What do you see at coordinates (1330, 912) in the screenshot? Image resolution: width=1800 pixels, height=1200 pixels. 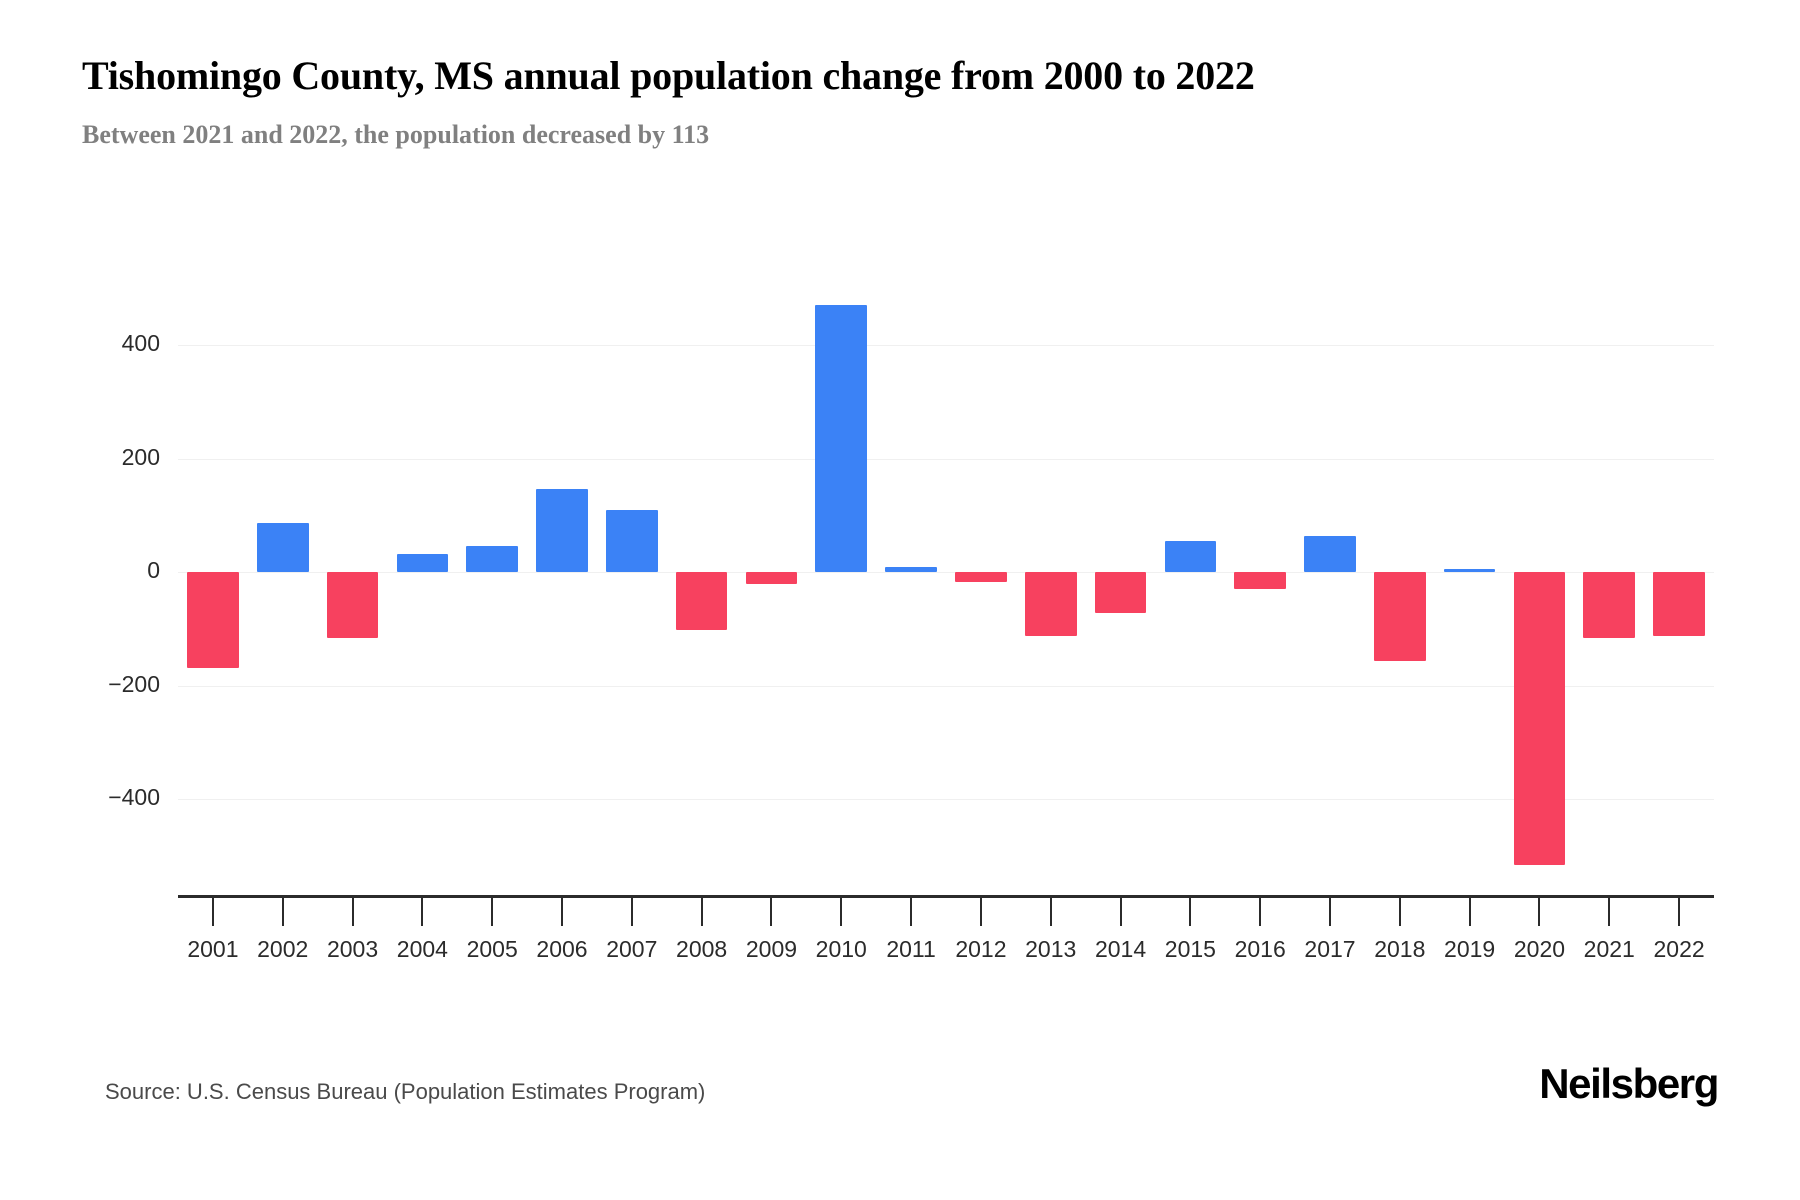 I see `x-axis-tick-2017` at bounding box center [1330, 912].